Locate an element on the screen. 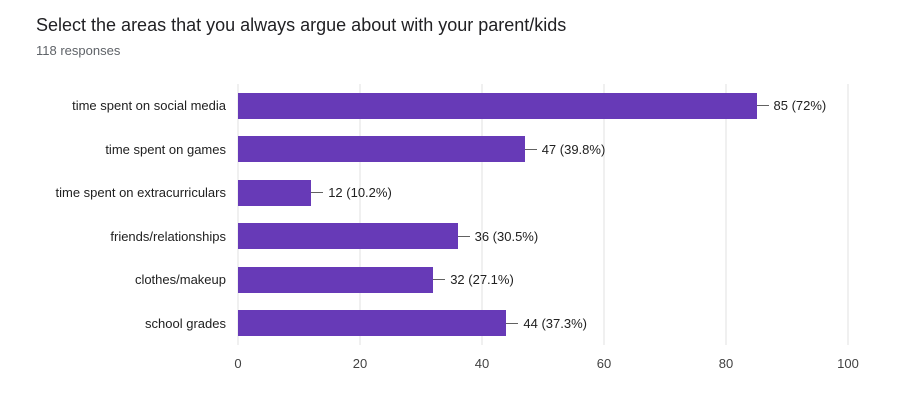  category-label: time spent on social media is located at coordinates (149, 106).